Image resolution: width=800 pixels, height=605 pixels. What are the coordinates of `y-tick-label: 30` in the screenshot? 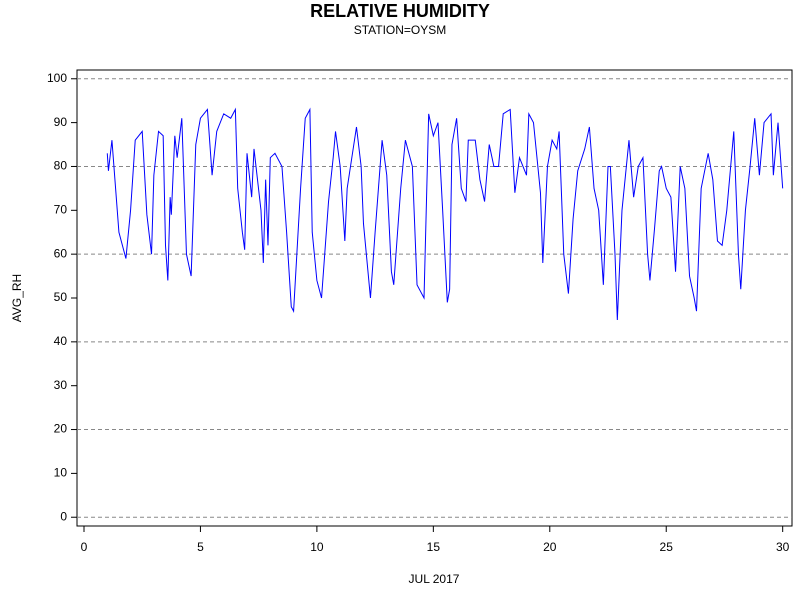 It's located at (61, 385).